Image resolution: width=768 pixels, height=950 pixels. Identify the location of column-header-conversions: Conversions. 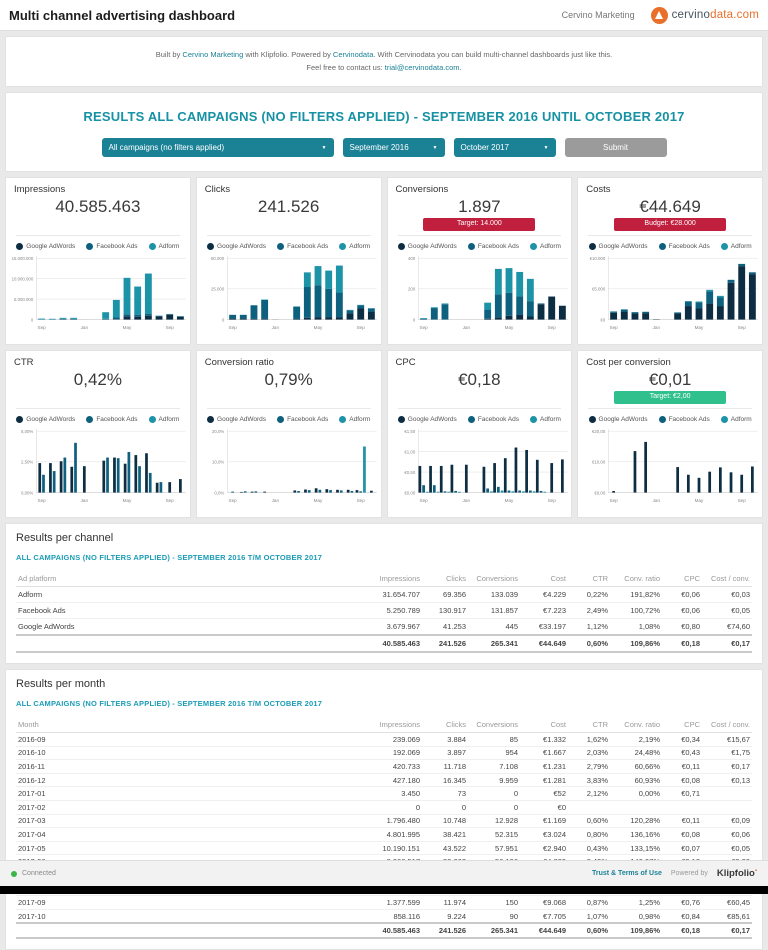
(494, 579).